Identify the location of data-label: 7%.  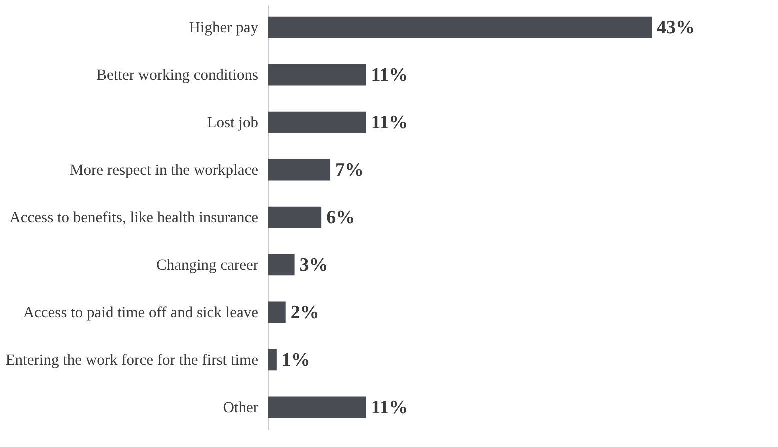
(350, 171).